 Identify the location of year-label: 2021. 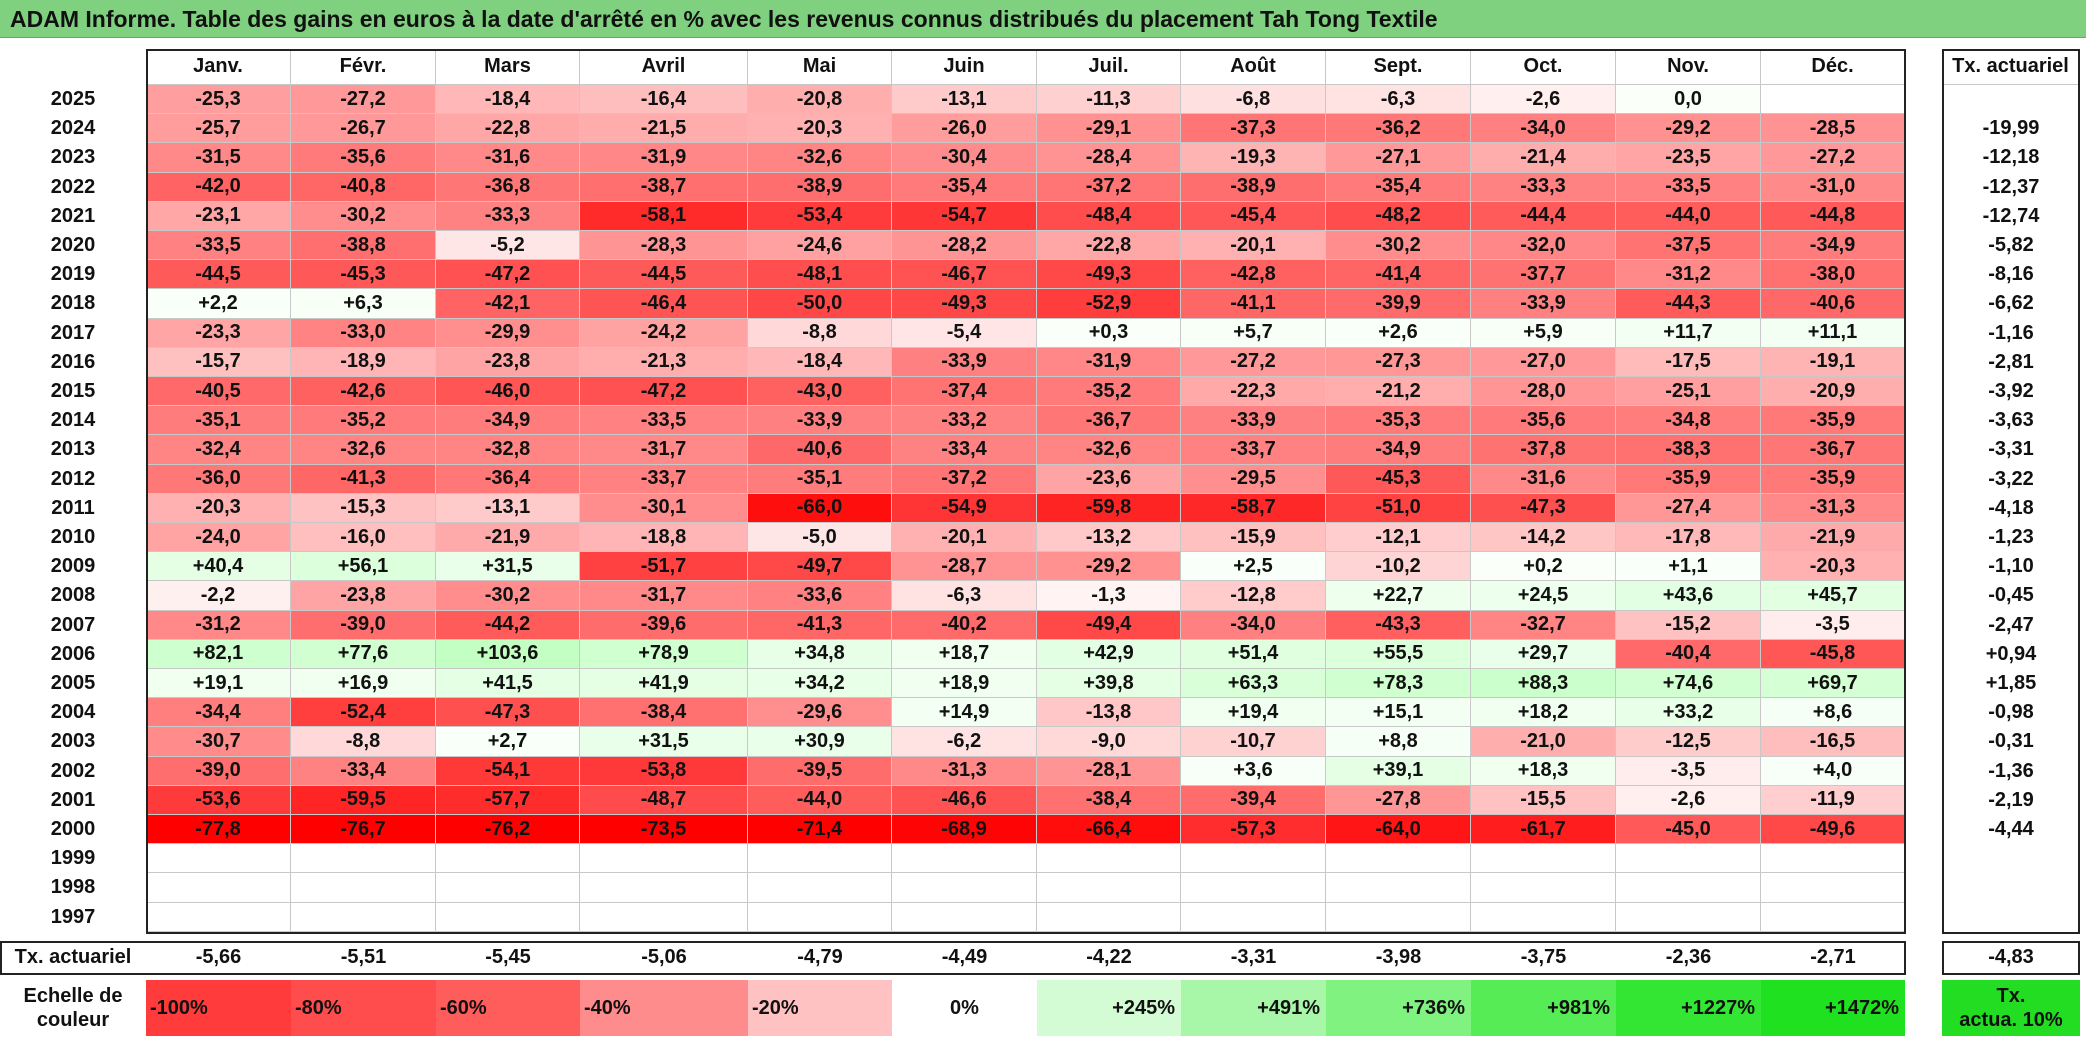
(73, 215).